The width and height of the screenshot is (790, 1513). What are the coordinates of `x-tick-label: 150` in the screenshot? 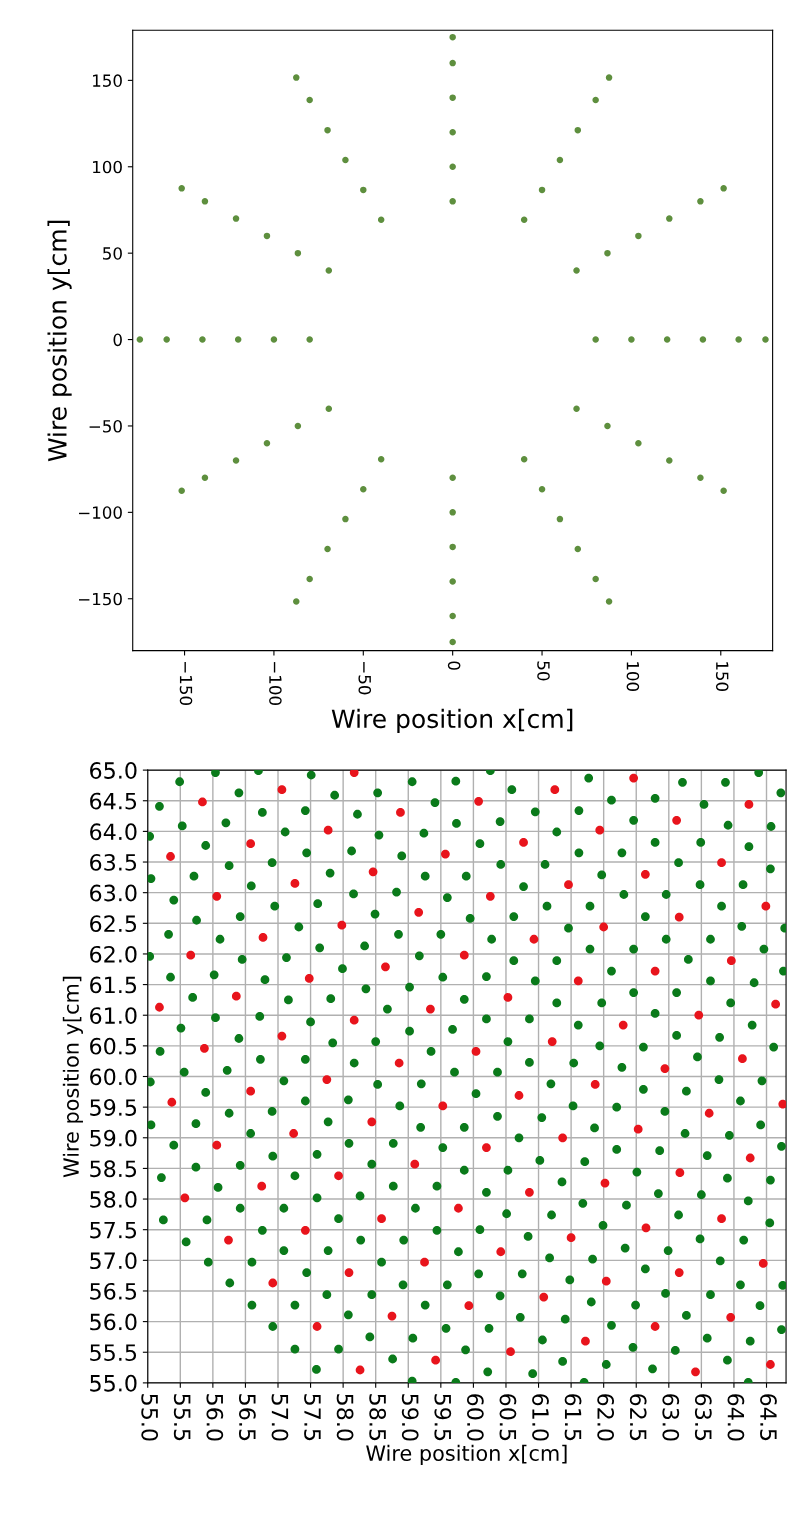 It's located at (722, 677).